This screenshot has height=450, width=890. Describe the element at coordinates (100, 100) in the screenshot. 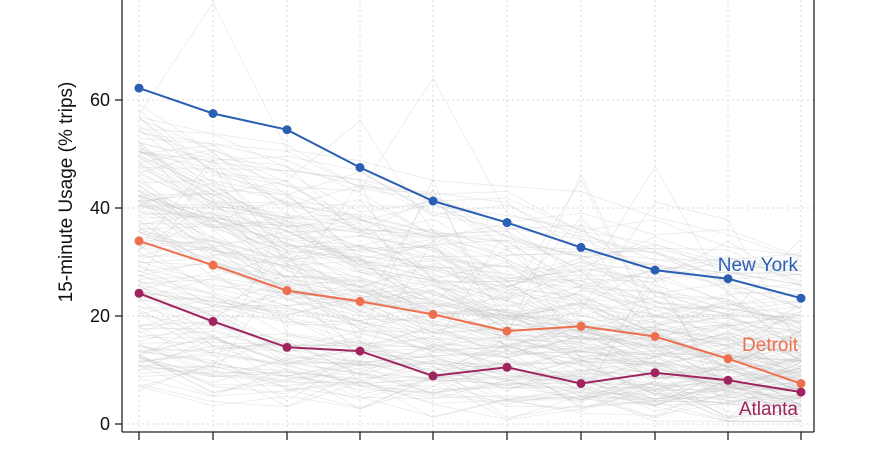

I see `y-tick-label: 60` at that location.